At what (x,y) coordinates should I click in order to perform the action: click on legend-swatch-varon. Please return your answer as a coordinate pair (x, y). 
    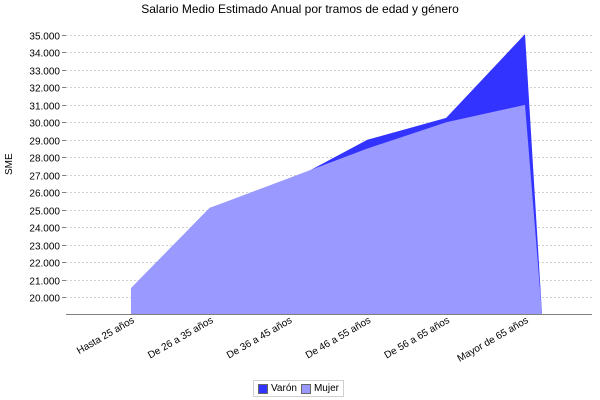
    Looking at the image, I should click on (263, 388).